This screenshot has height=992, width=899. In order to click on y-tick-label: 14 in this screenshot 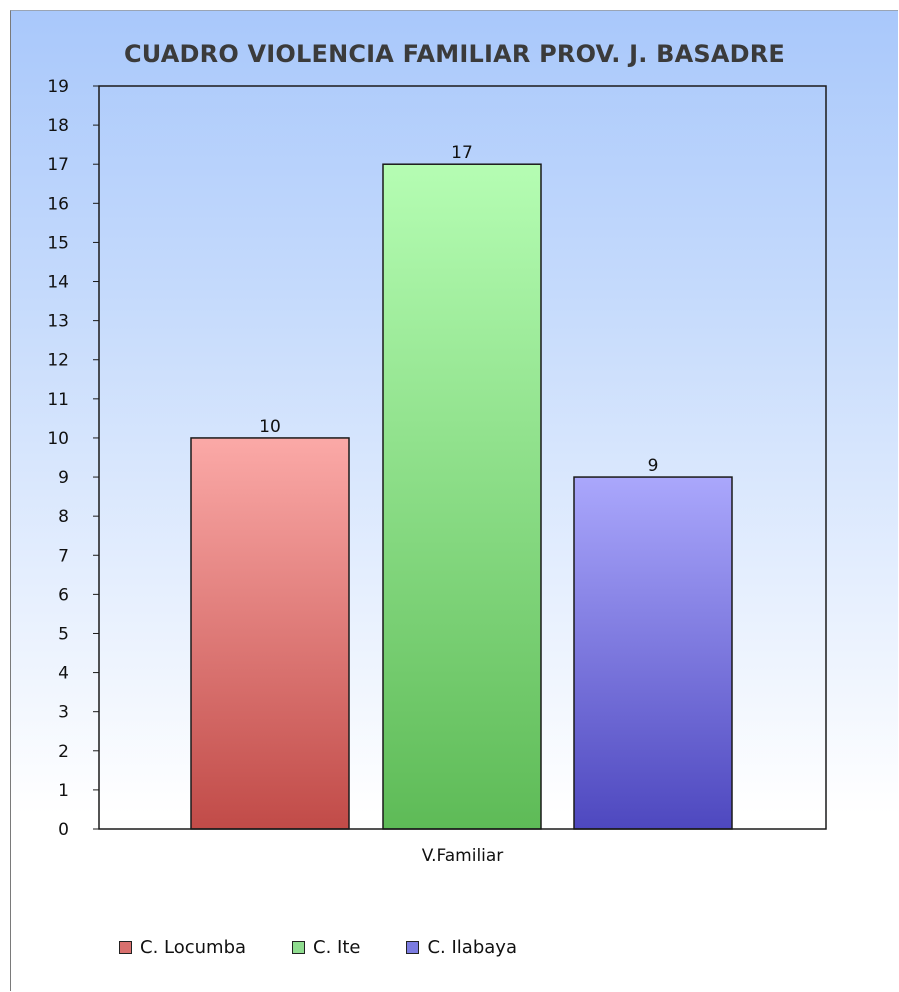, I will do `click(58, 283)`.